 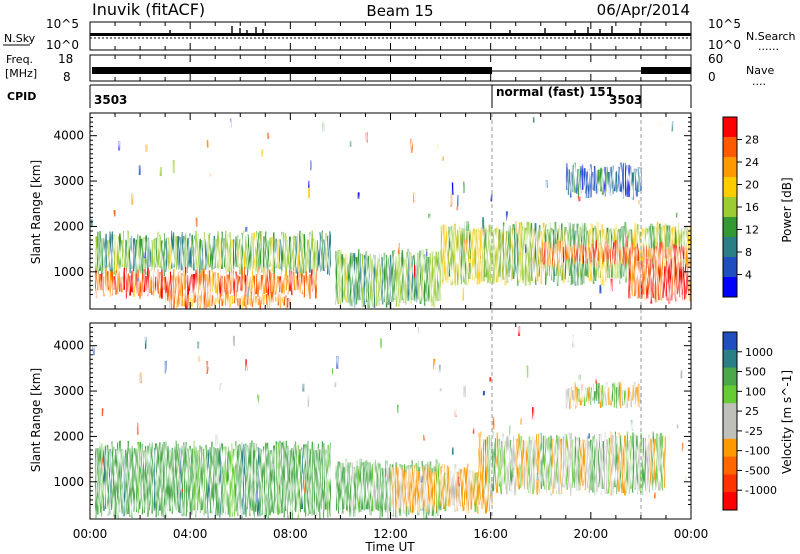 I want to click on power-colorbar-cells, so click(x=730, y=207).